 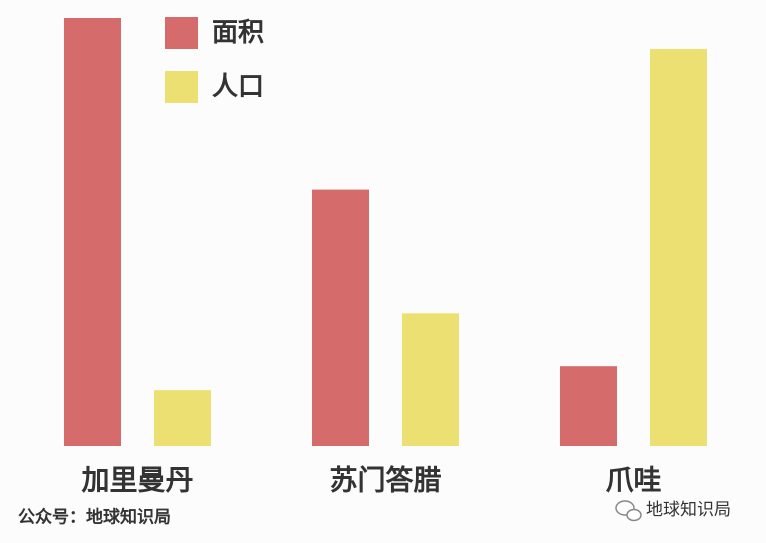 I want to click on badge-icon, so click(x=628, y=511).